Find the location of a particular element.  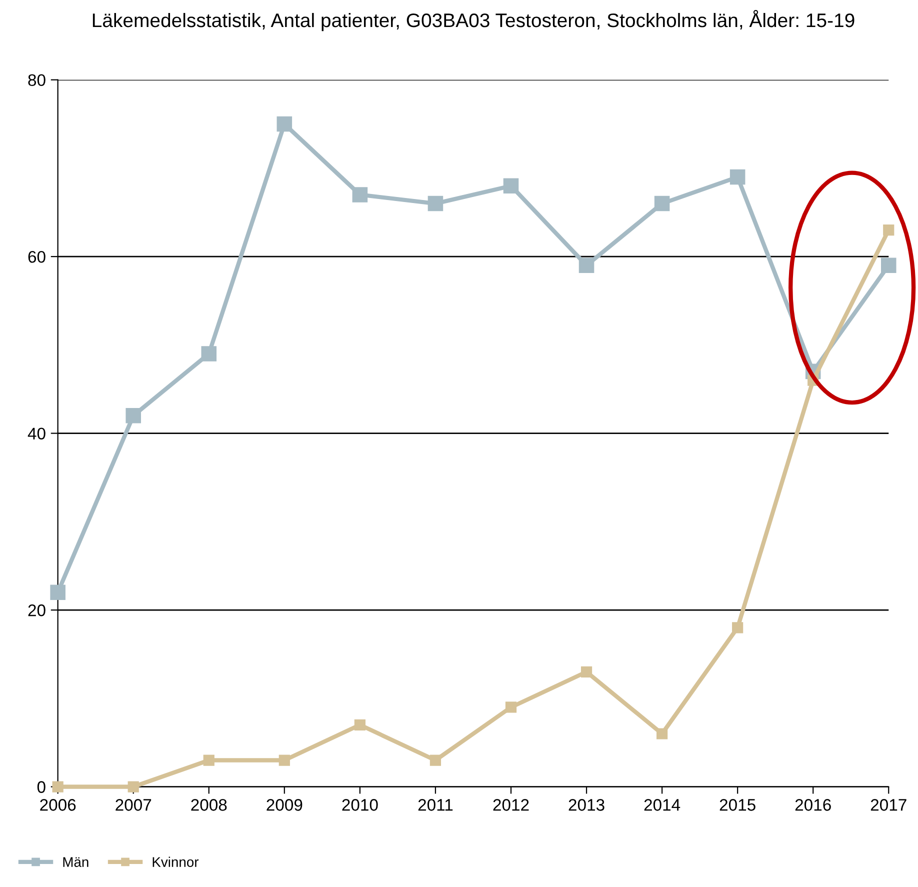

x-tick-label: 2007 is located at coordinates (134, 805).